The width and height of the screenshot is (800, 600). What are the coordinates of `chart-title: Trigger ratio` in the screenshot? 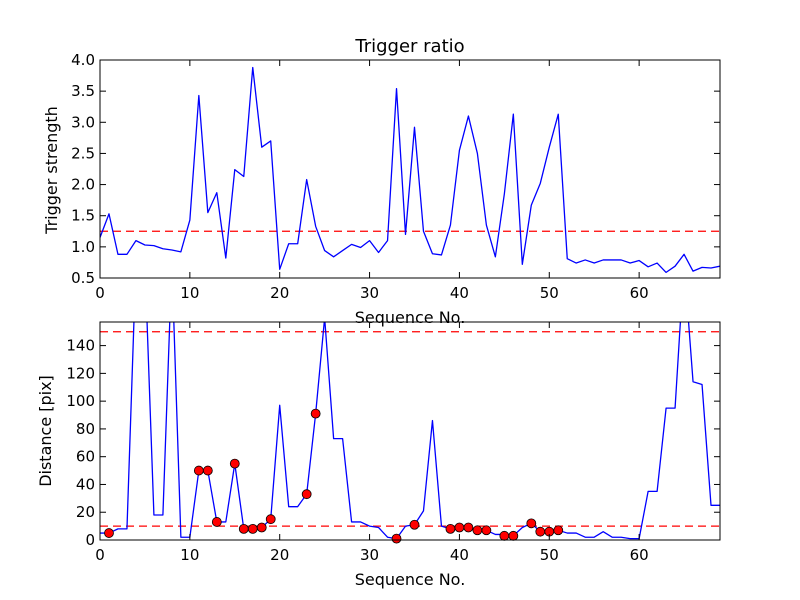 It's located at (409, 46).